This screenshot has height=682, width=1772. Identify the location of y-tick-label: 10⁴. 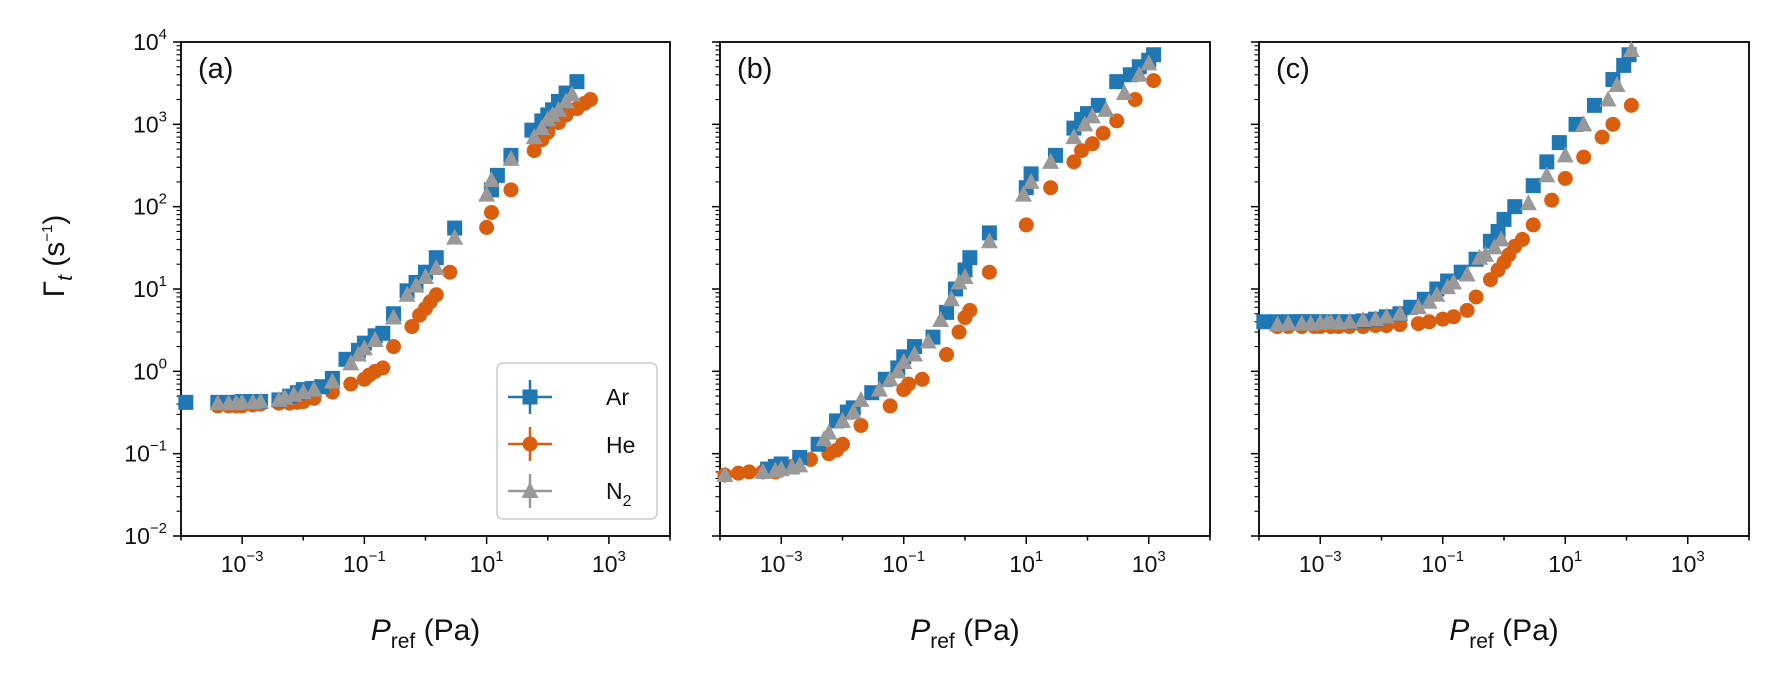
(150, 40).